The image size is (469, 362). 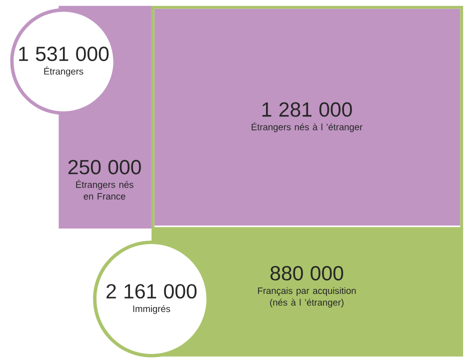 What do you see at coordinates (151, 291) in the screenshot?
I see `data-label: 2 161 000` at bounding box center [151, 291].